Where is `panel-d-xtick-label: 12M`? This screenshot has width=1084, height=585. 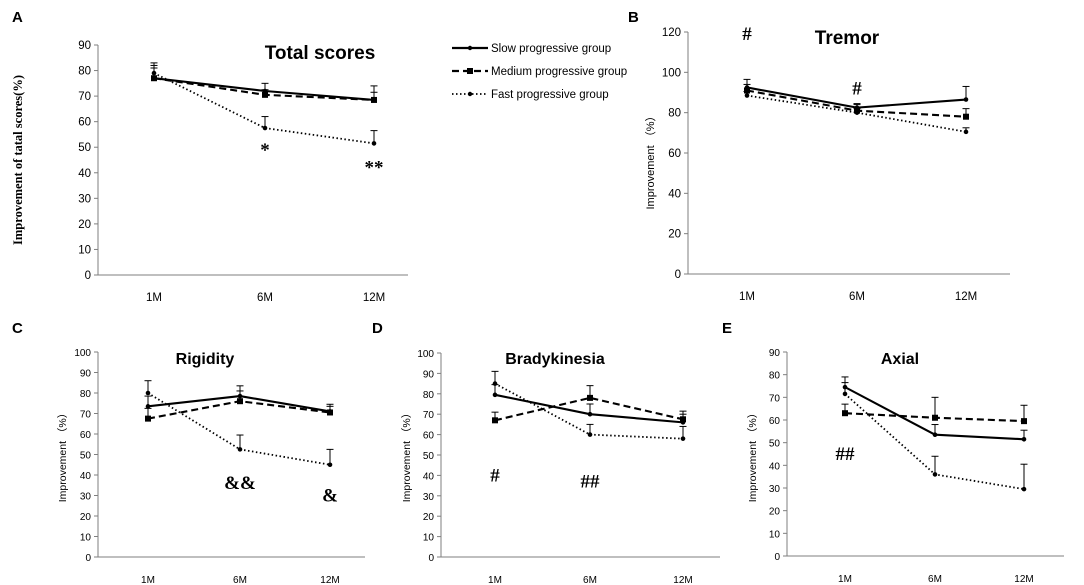 panel-d-xtick-label: 12M is located at coordinates (682, 580).